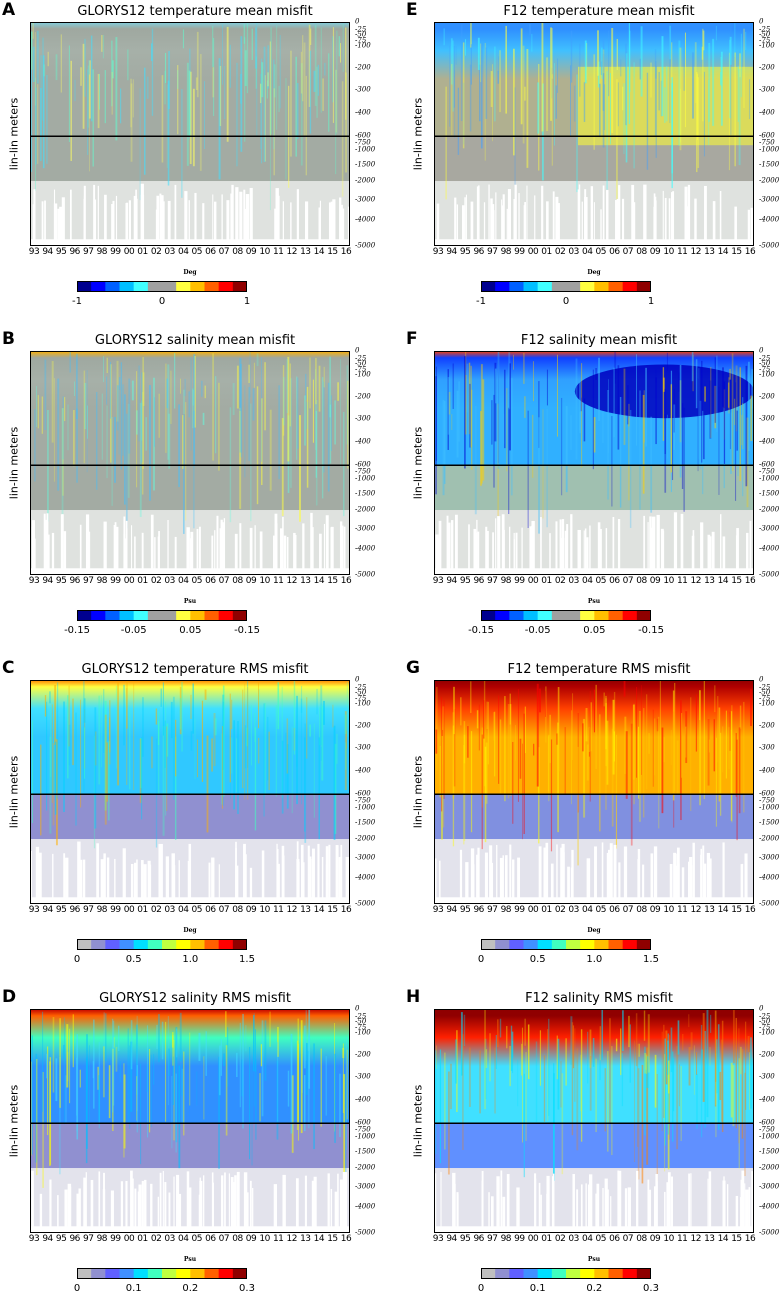  Describe the element at coordinates (723, 1239) in the screenshot. I see `year-tick-label: 14` at that location.